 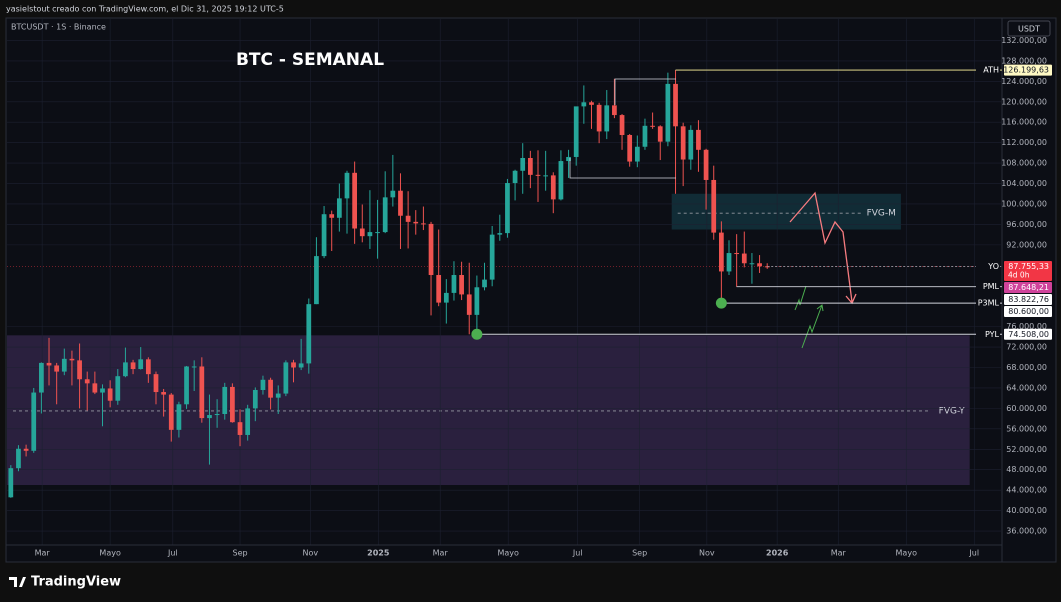 What do you see at coordinates (991, 70) in the screenshot?
I see `level-label: ATH` at bounding box center [991, 70].